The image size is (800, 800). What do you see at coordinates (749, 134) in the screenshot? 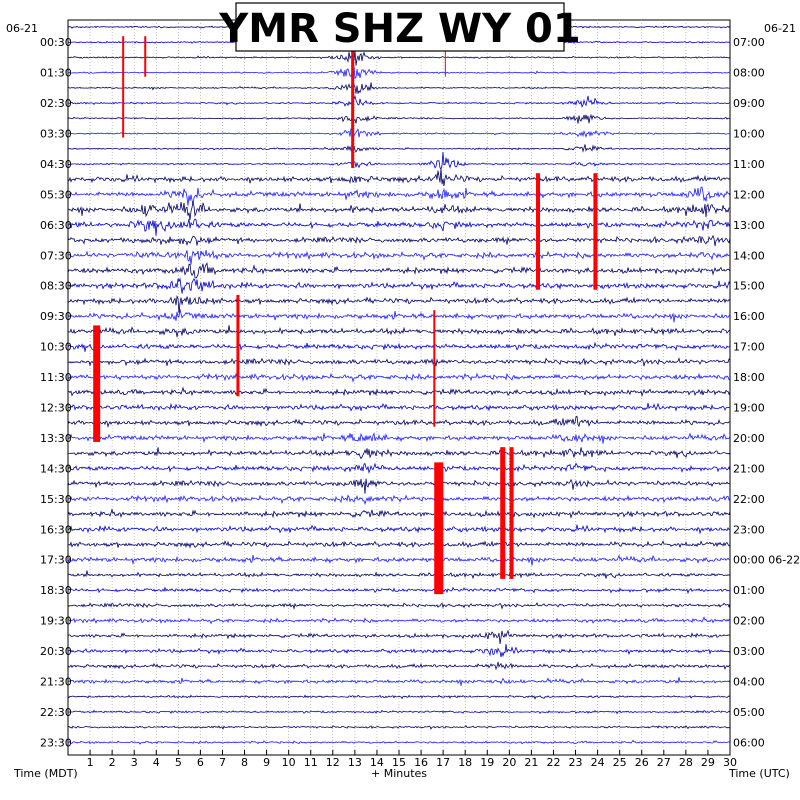
I see `right-time-label: 10:00` at bounding box center [749, 134].